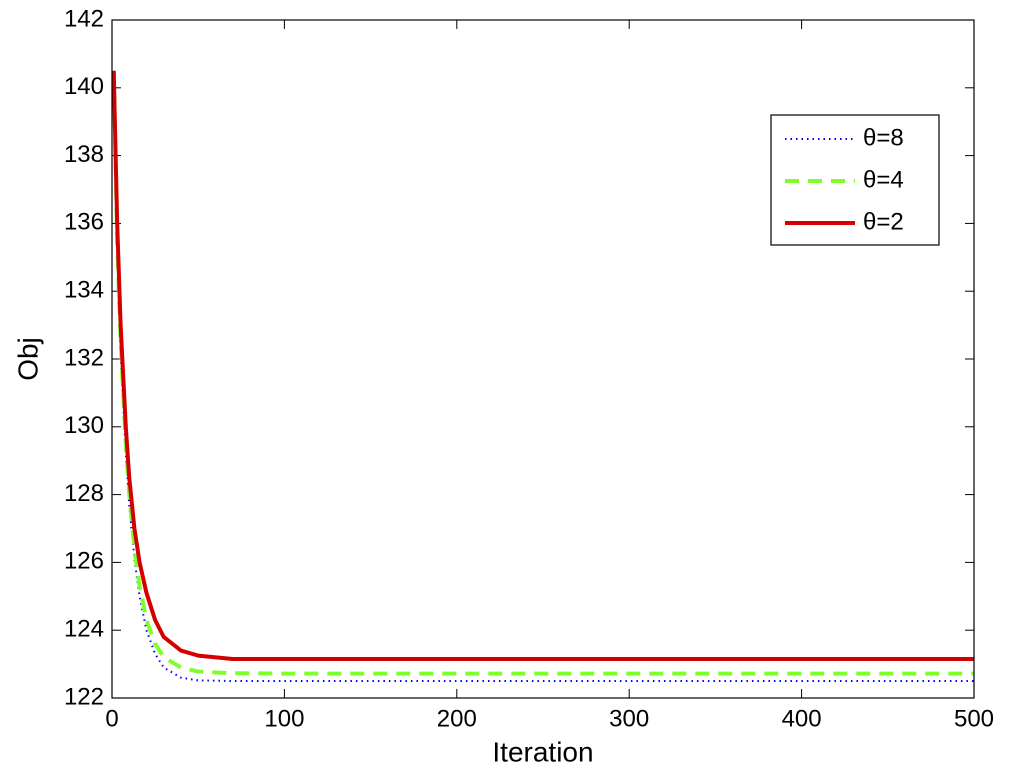 The image size is (1009, 776). What do you see at coordinates (84, 696) in the screenshot?
I see `y-tick-label: 122` at bounding box center [84, 696].